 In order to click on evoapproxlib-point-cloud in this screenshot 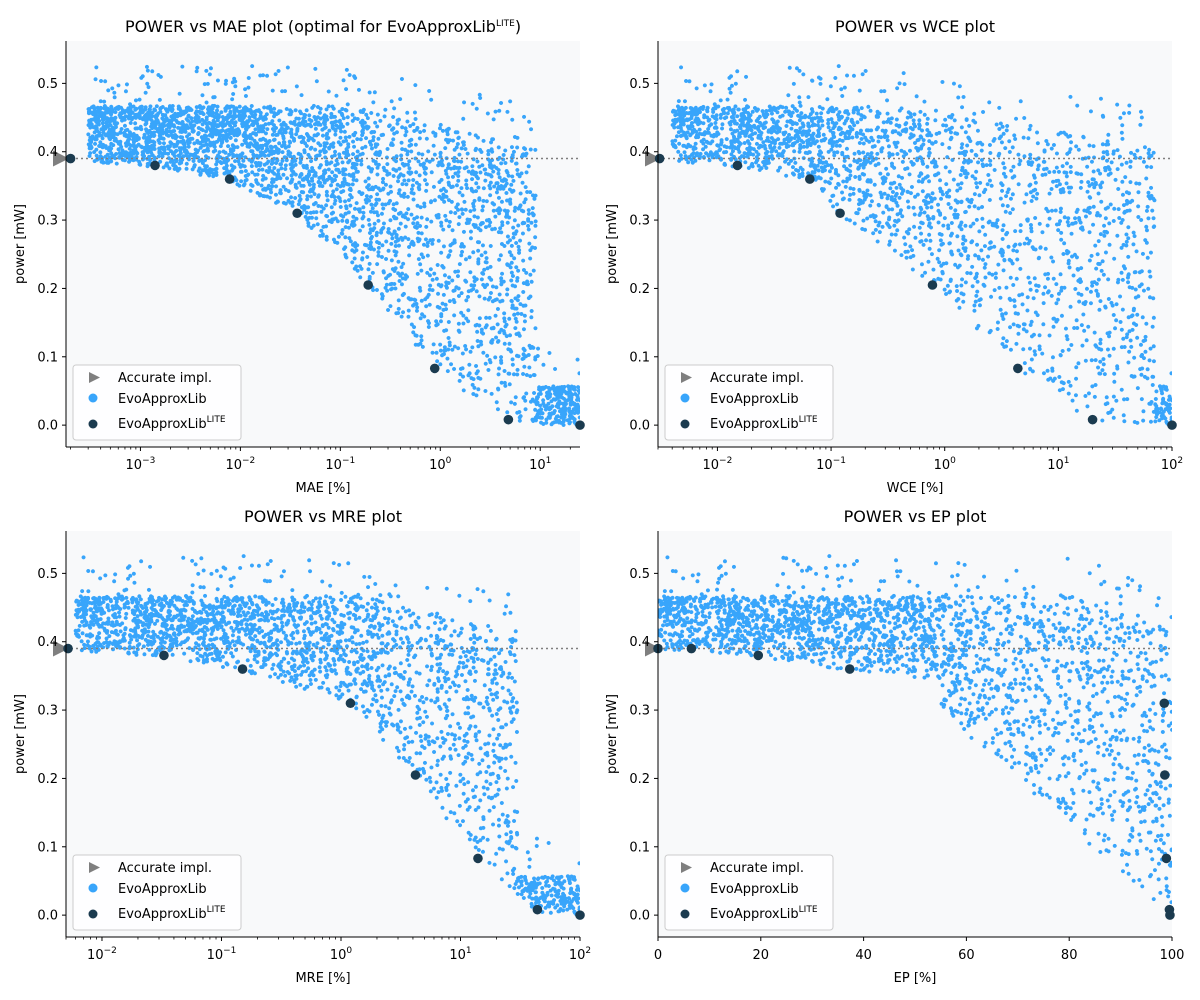, I will do `click(333, 245)`.